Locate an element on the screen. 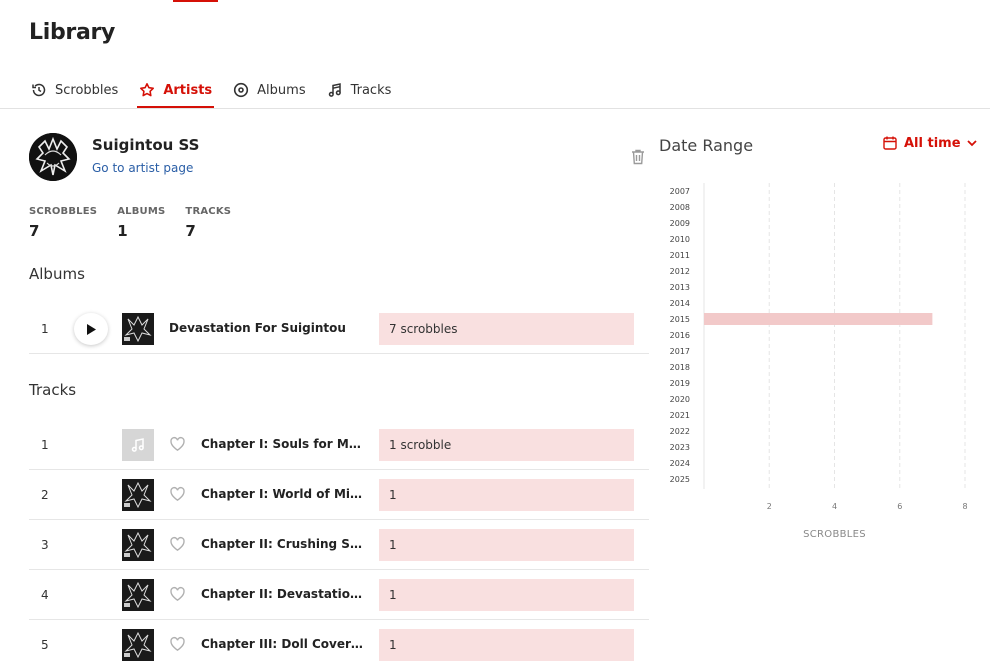 This screenshot has width=990, height=665. date-range-title: Date Range is located at coordinates (706, 145).